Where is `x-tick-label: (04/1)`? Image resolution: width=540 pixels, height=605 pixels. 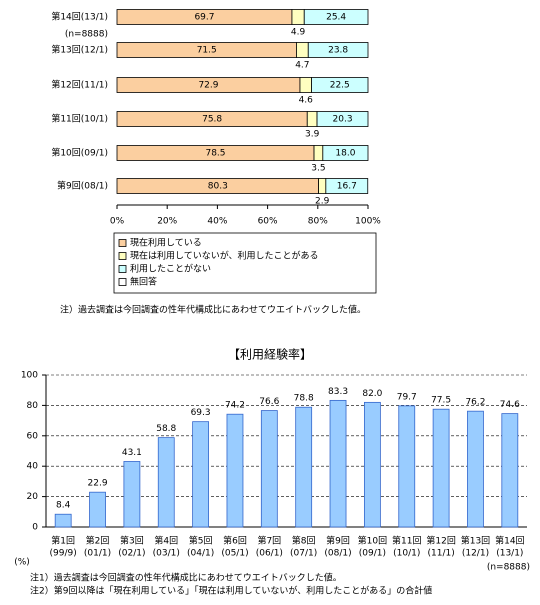 x-tick-label: (04/1) is located at coordinates (200, 554).